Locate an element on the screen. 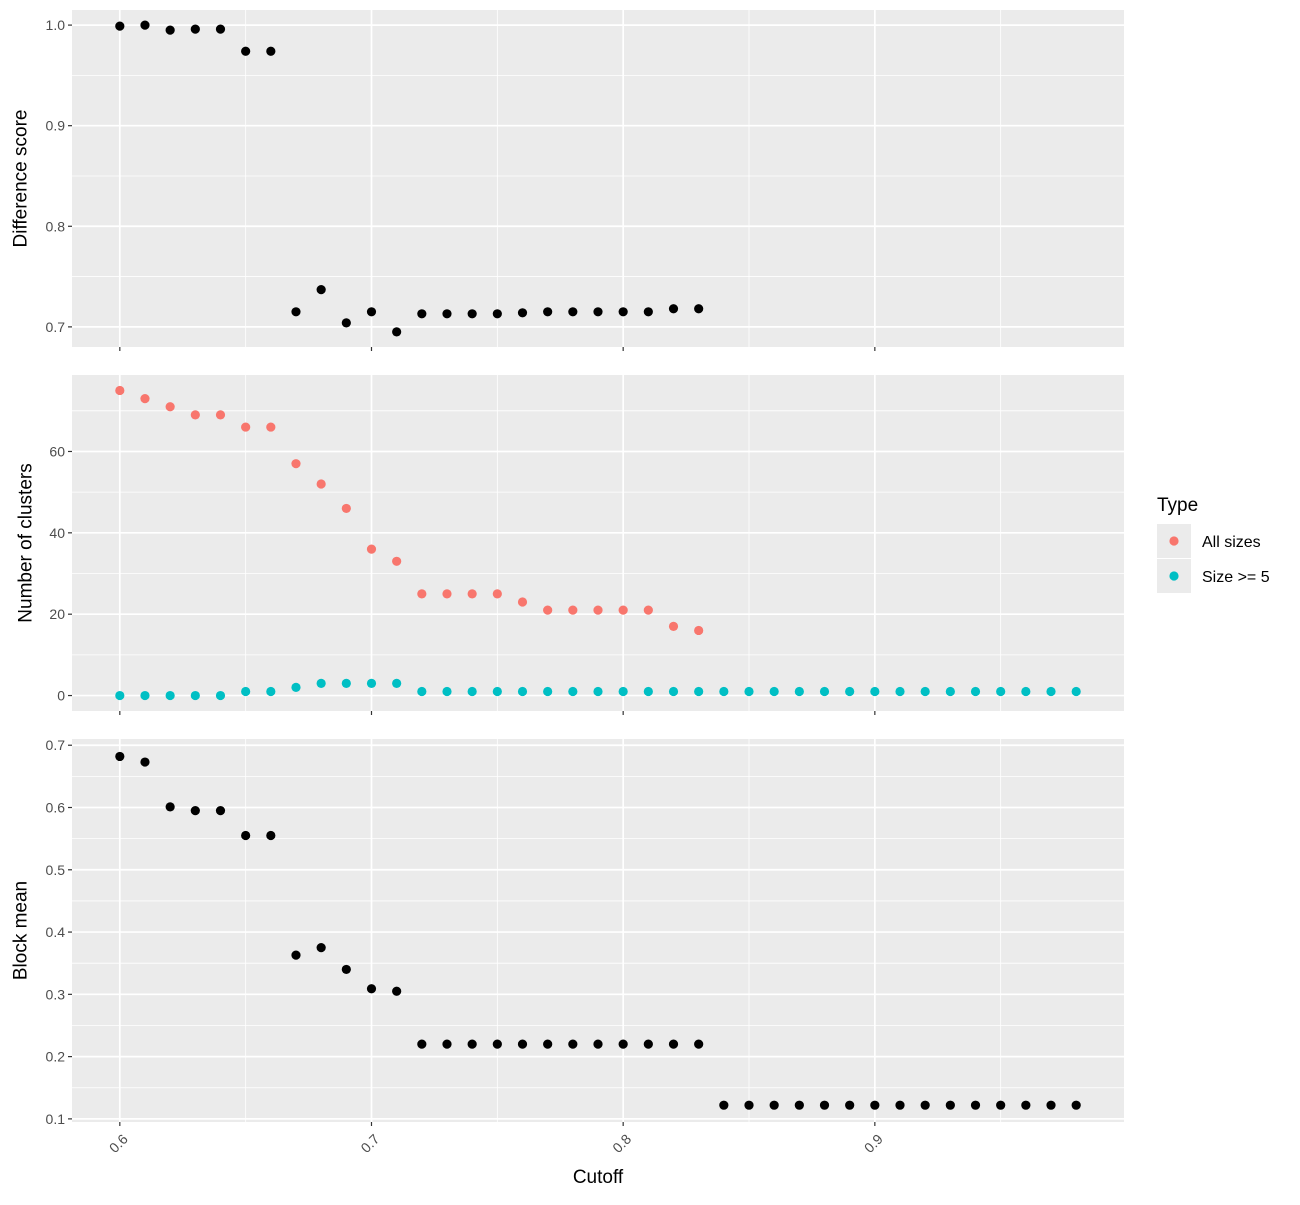 This screenshot has height=1205, width=1300. legend-label: All sizes is located at coordinates (1231, 542).